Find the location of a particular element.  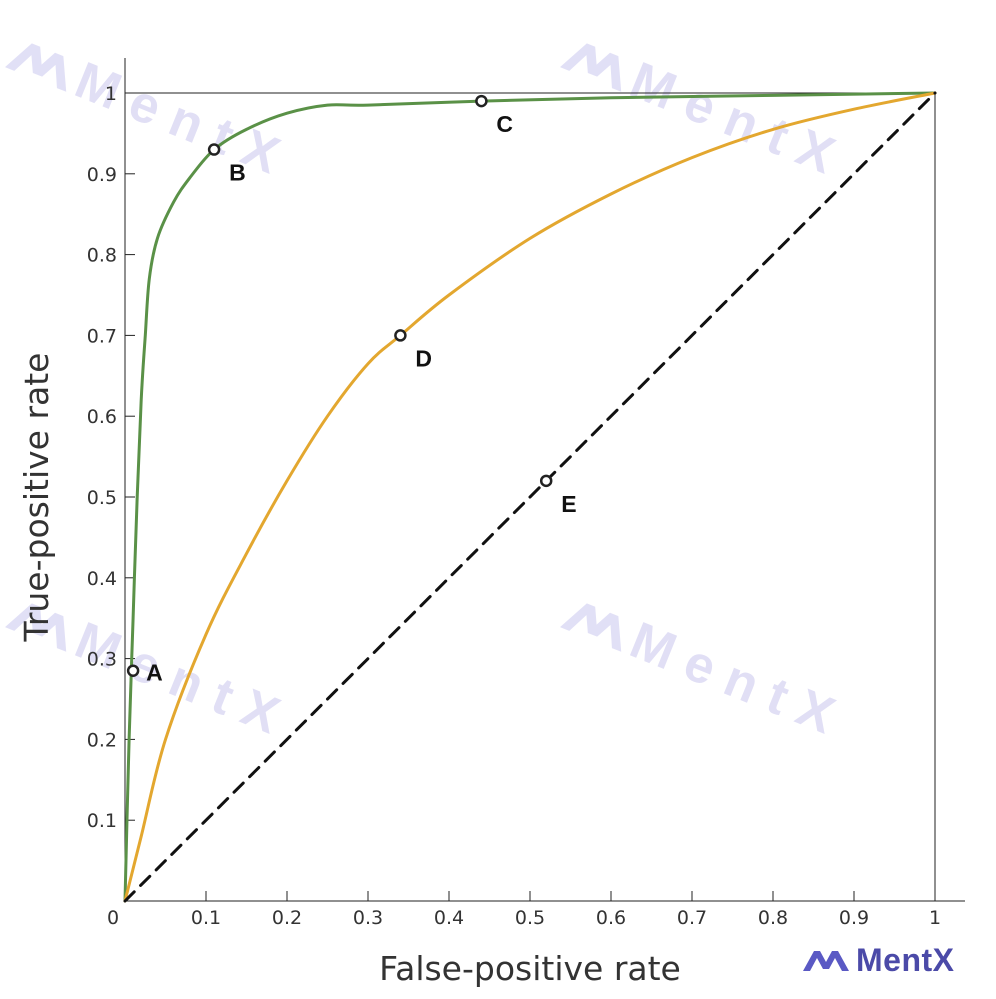

point-c-label: C is located at coordinates (504, 124).